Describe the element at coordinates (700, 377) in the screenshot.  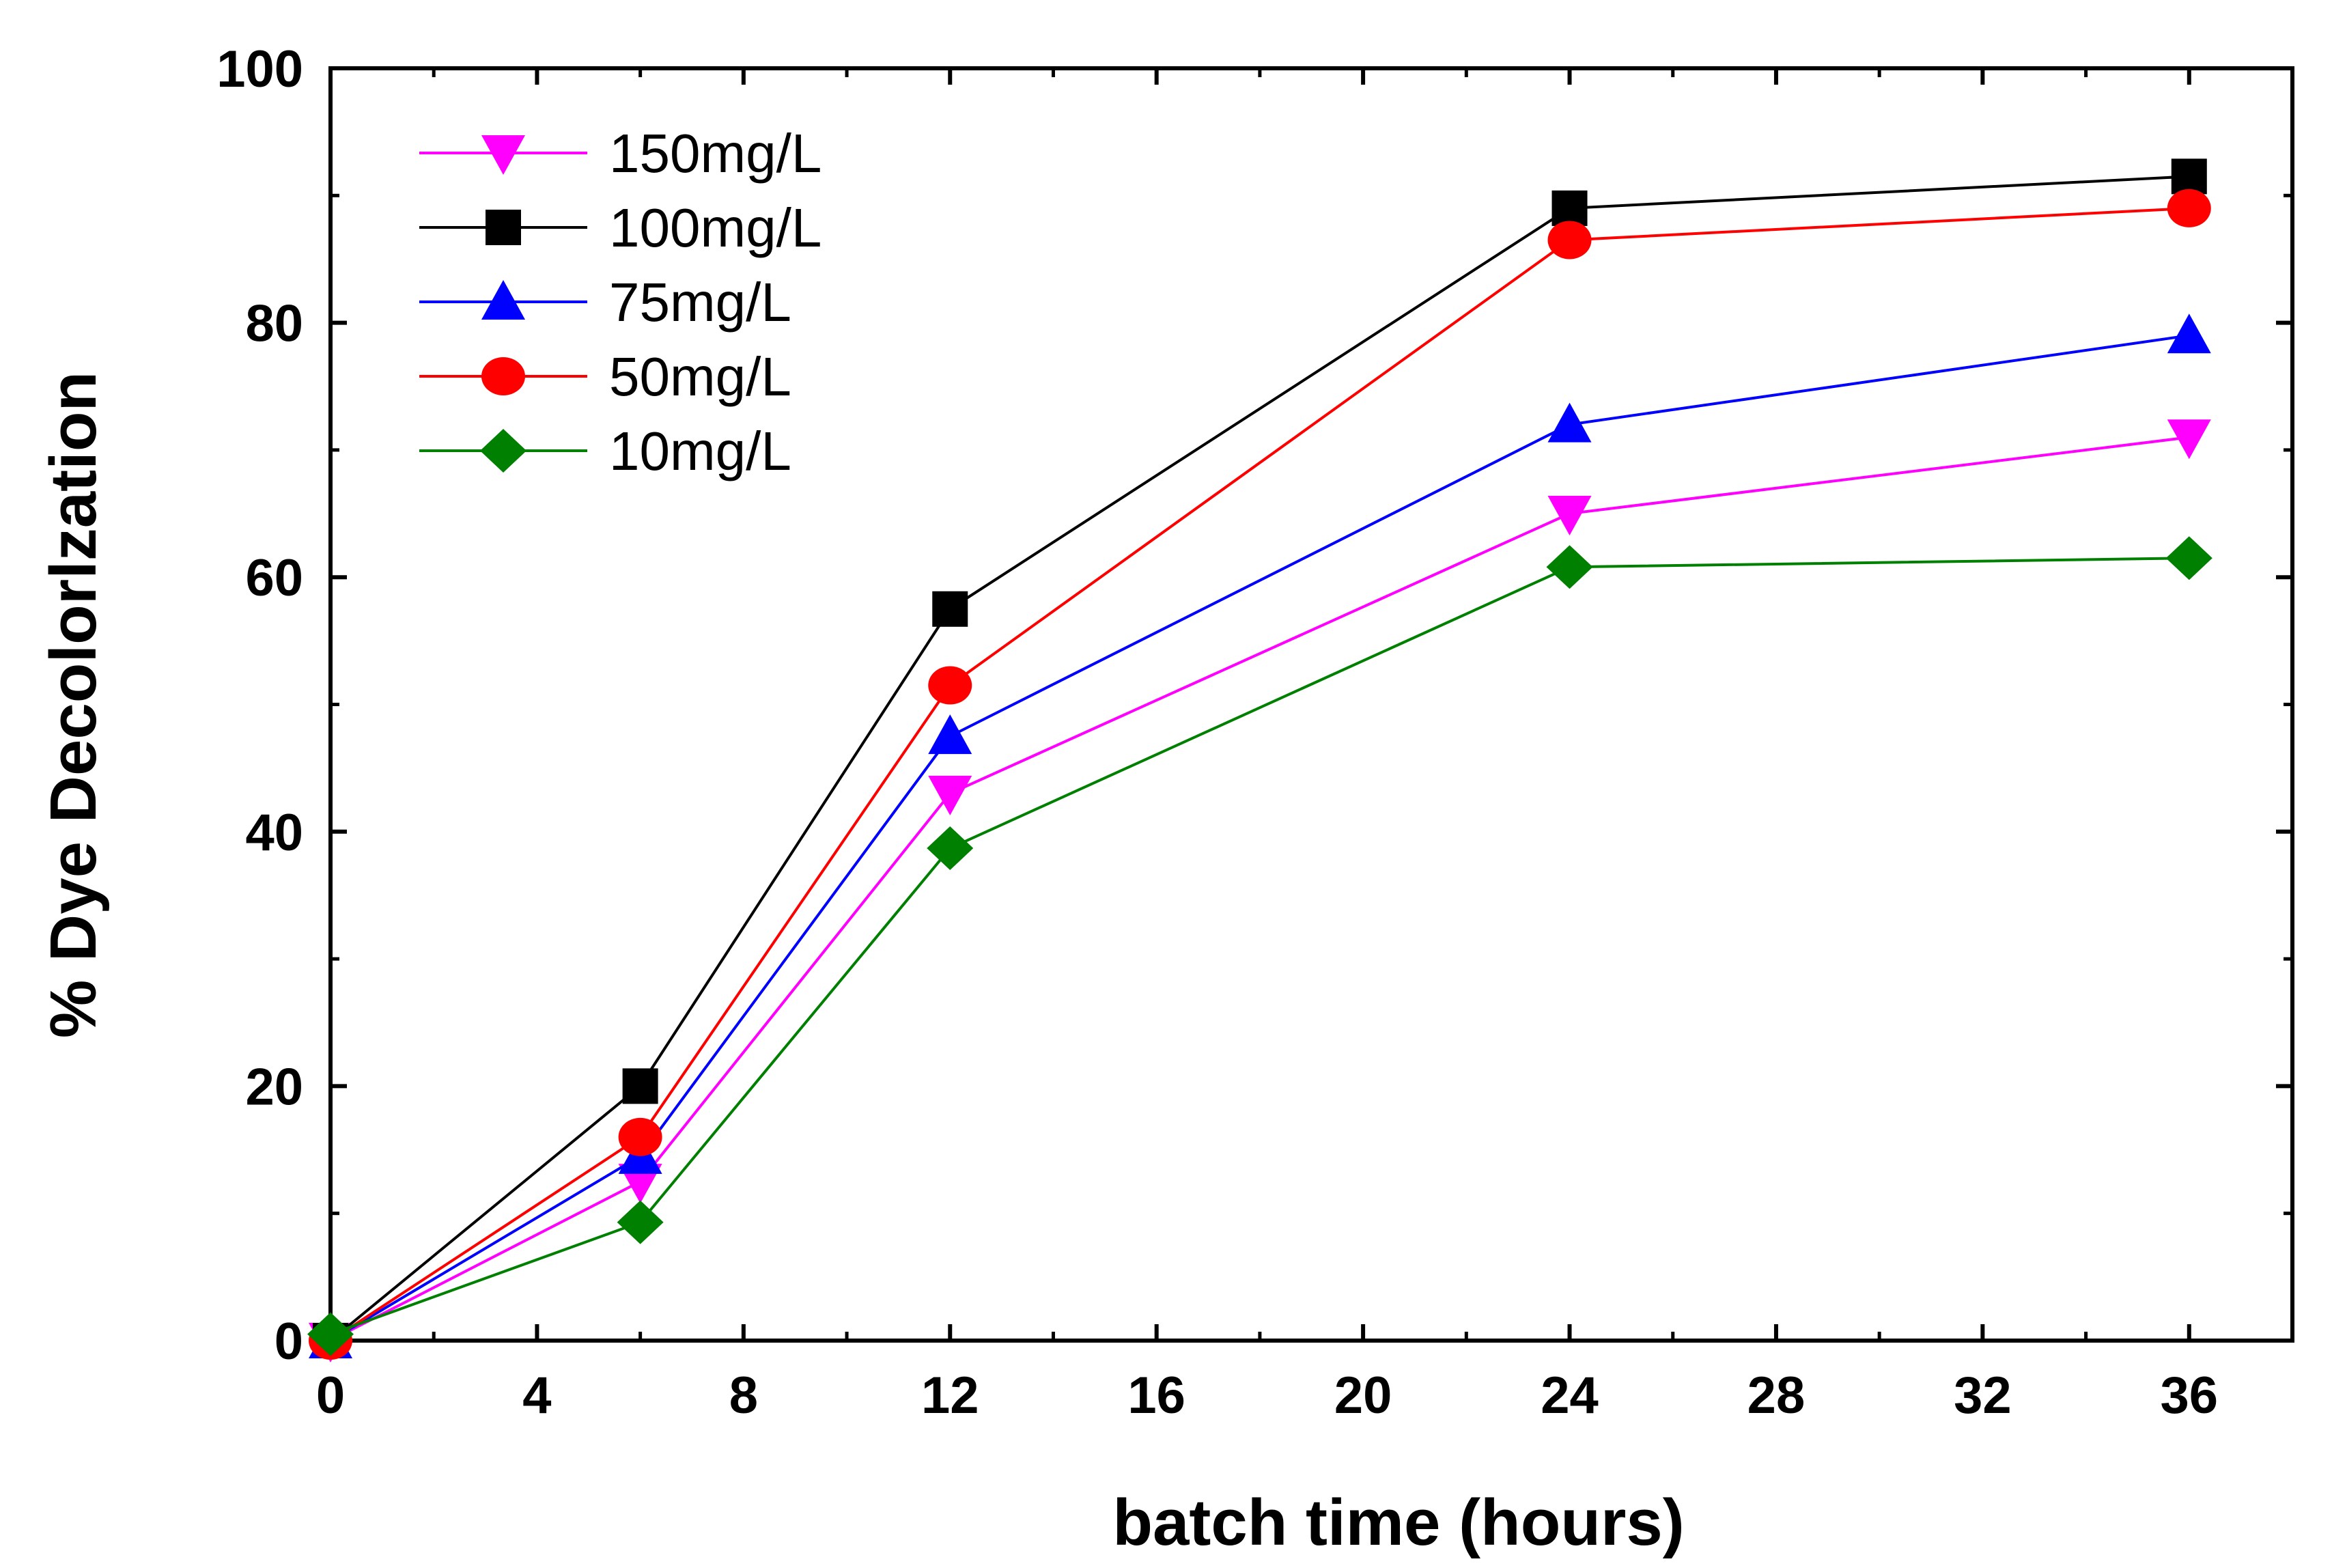
I see `legend-label: 50mg/L` at that location.